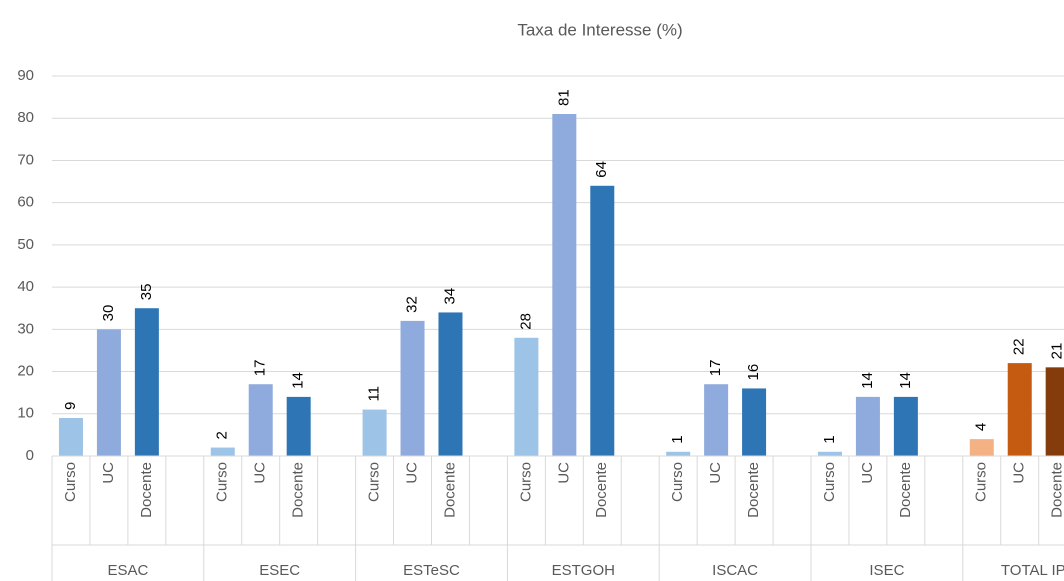 This screenshot has height=581, width=1064. I want to click on y-tick-label: 30, so click(25, 328).